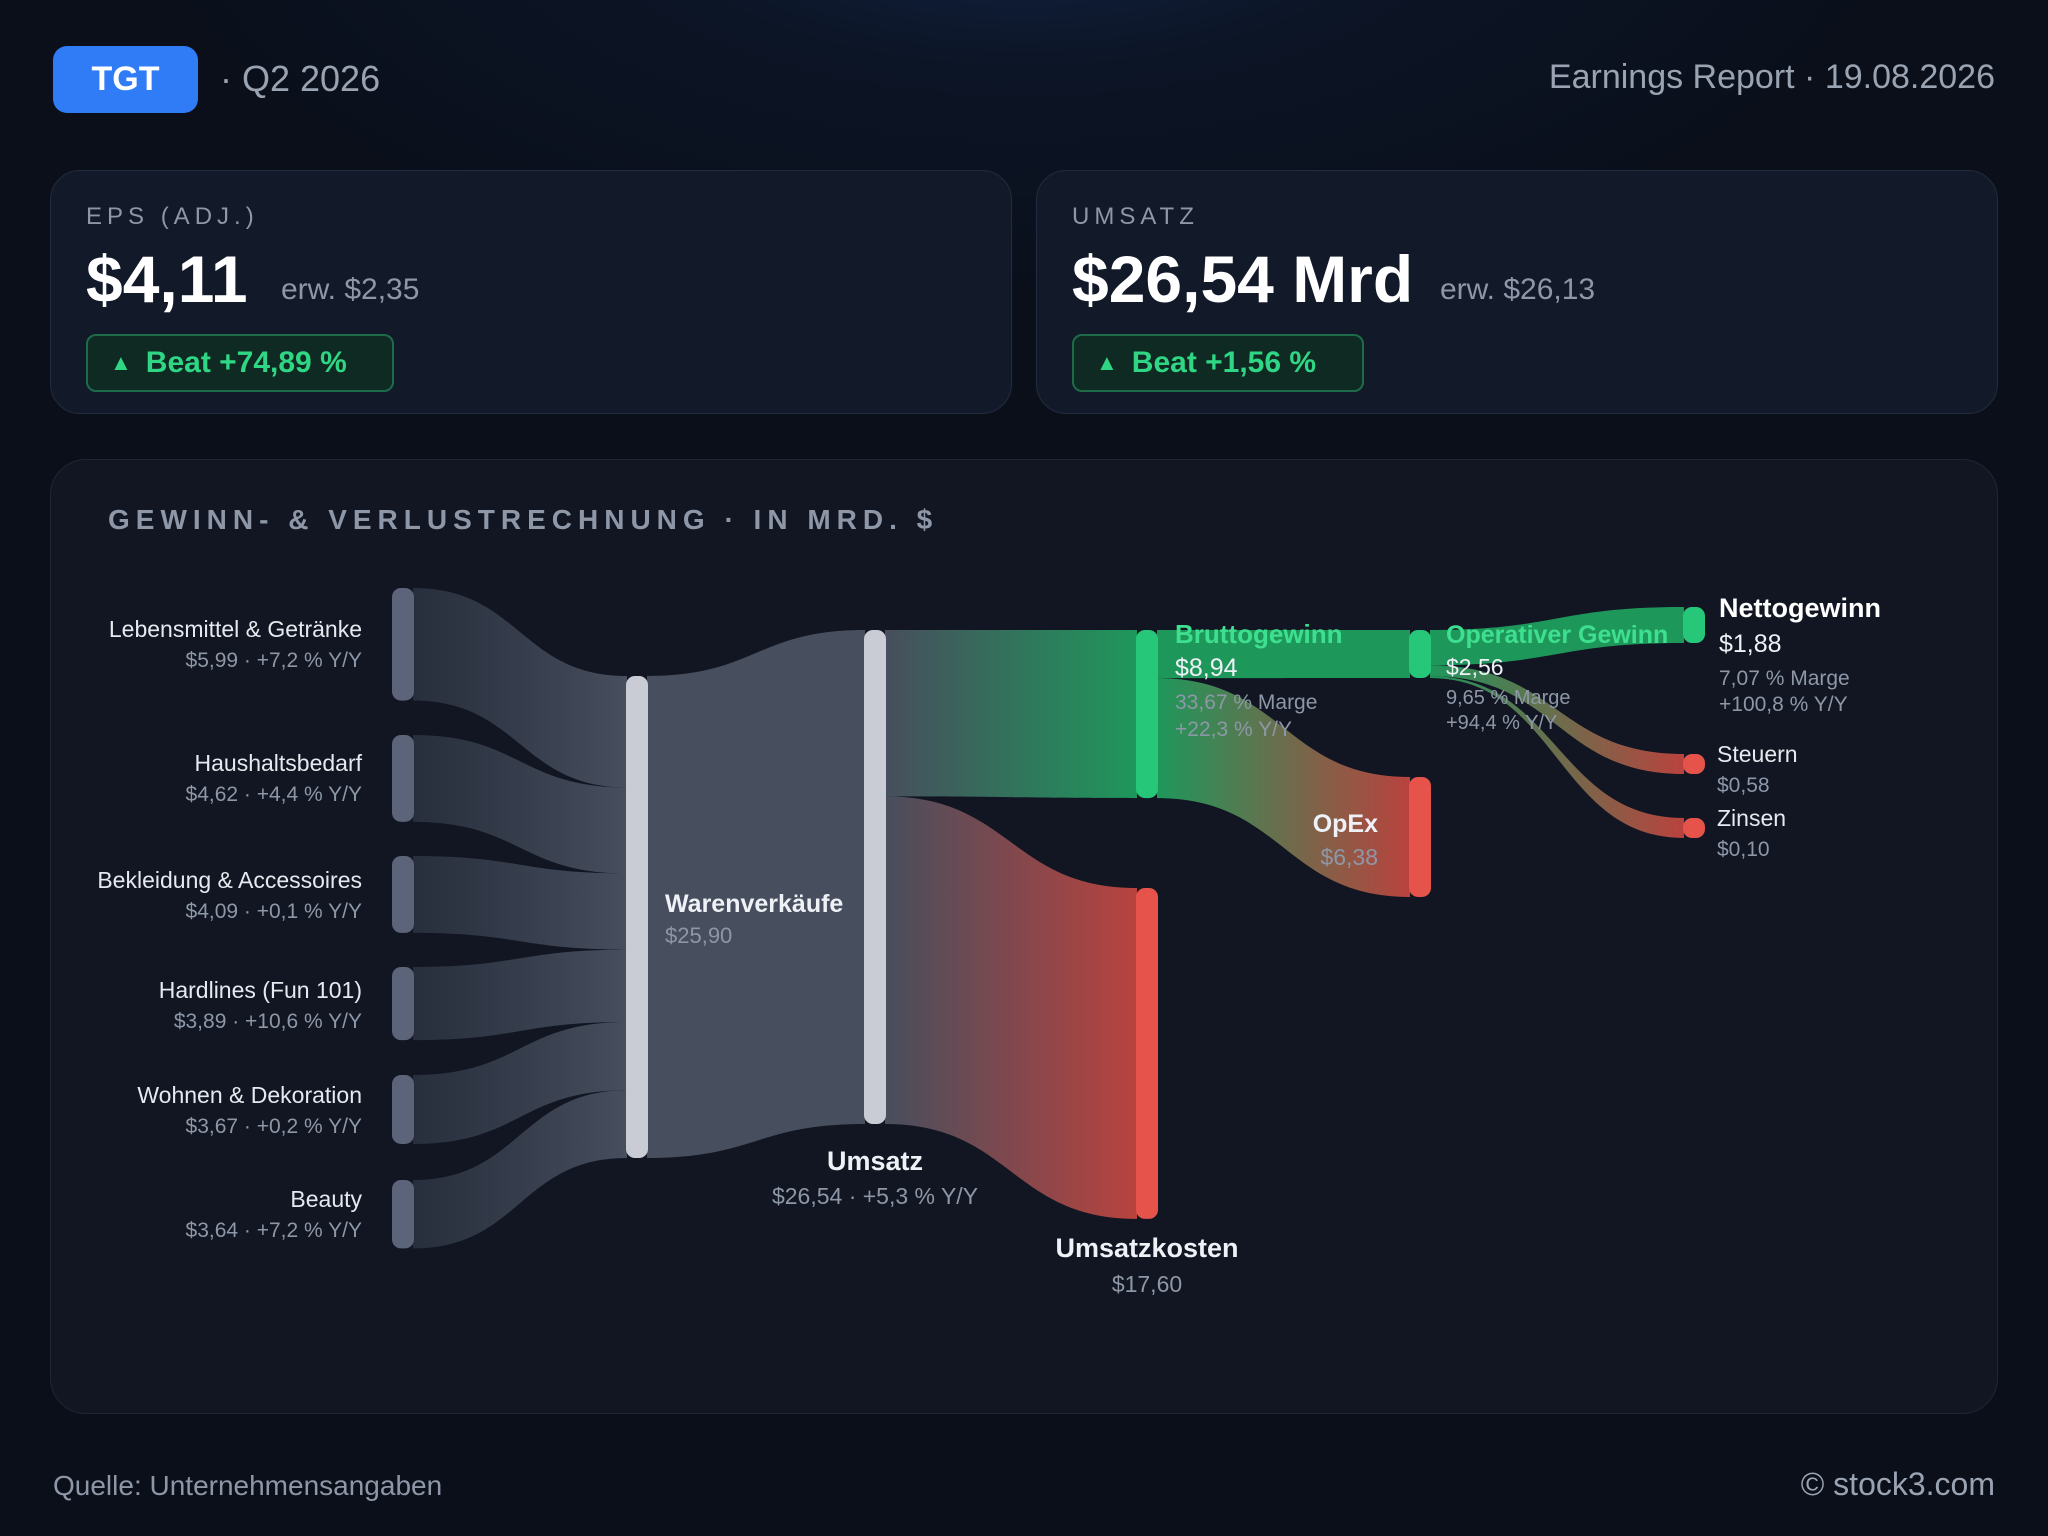  What do you see at coordinates (1771, 77) in the screenshot?
I see `report-date: Earnings Report · 19.08.2026` at bounding box center [1771, 77].